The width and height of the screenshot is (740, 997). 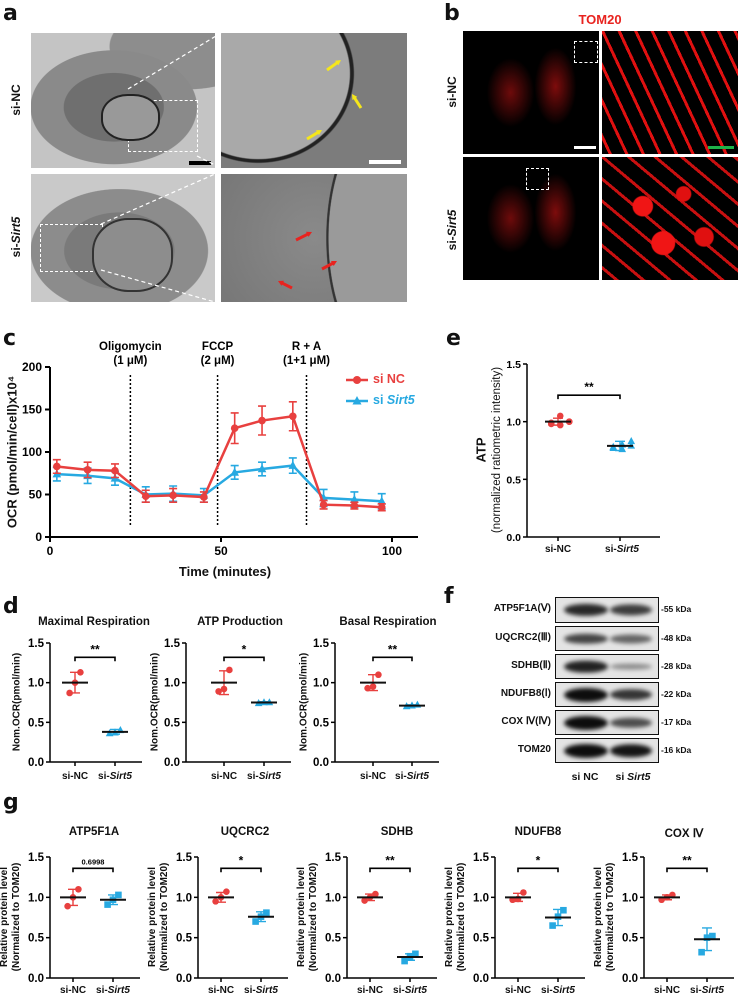 I want to click on molecular-weight-label: -22 kDa, so click(x=676, y=693).